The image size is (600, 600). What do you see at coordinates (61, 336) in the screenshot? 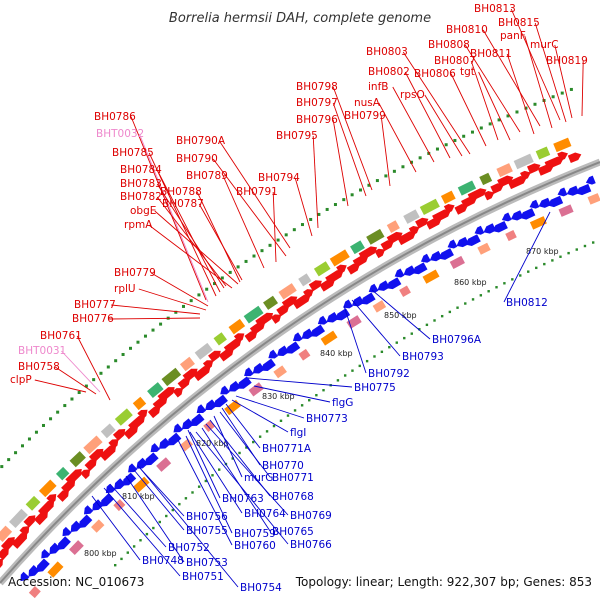
I see `forward-gene-label: BH0761` at bounding box center [61, 336].